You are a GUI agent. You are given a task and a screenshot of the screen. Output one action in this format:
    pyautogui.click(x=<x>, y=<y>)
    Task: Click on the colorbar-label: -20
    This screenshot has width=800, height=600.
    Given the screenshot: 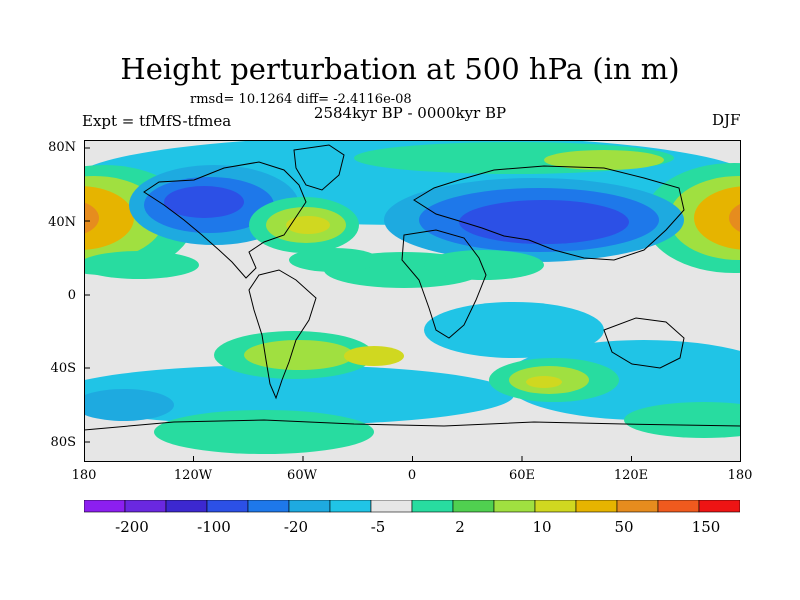 What is the action you would take?
    pyautogui.click(x=296, y=527)
    